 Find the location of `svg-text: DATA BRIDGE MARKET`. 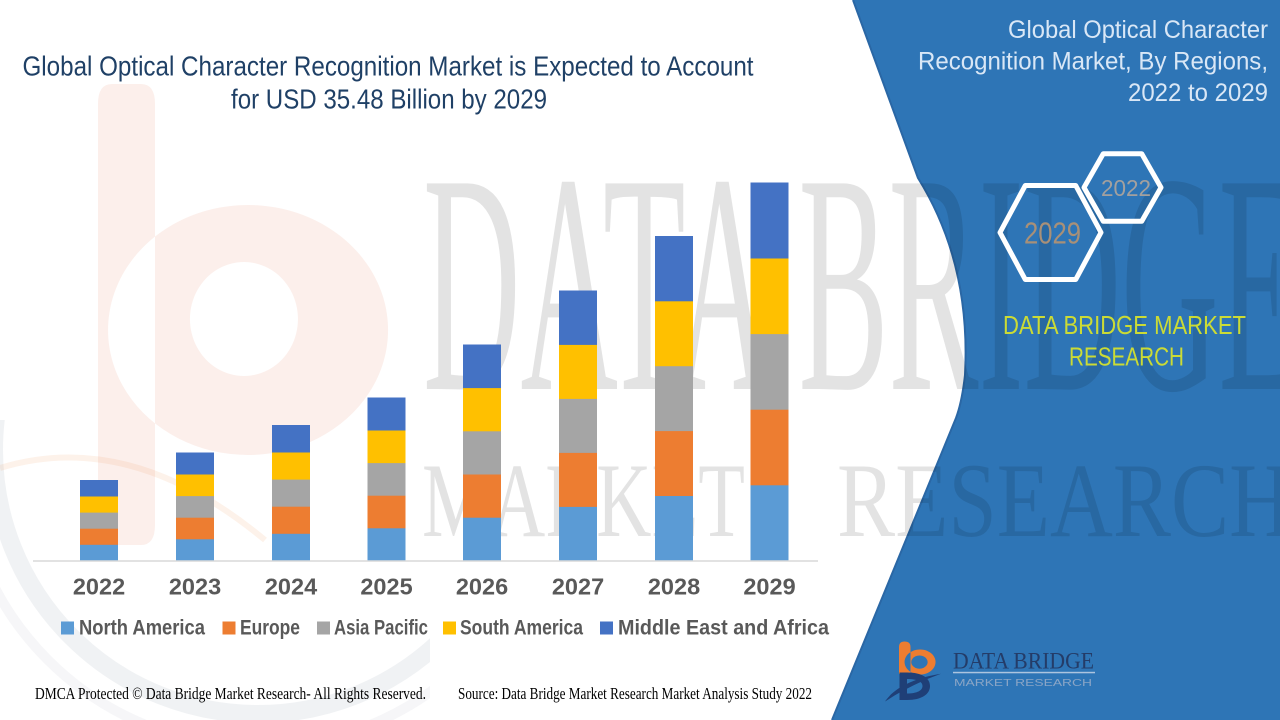

svg-text: DATA BRIDGE MARKET is located at coordinates (1124, 325).